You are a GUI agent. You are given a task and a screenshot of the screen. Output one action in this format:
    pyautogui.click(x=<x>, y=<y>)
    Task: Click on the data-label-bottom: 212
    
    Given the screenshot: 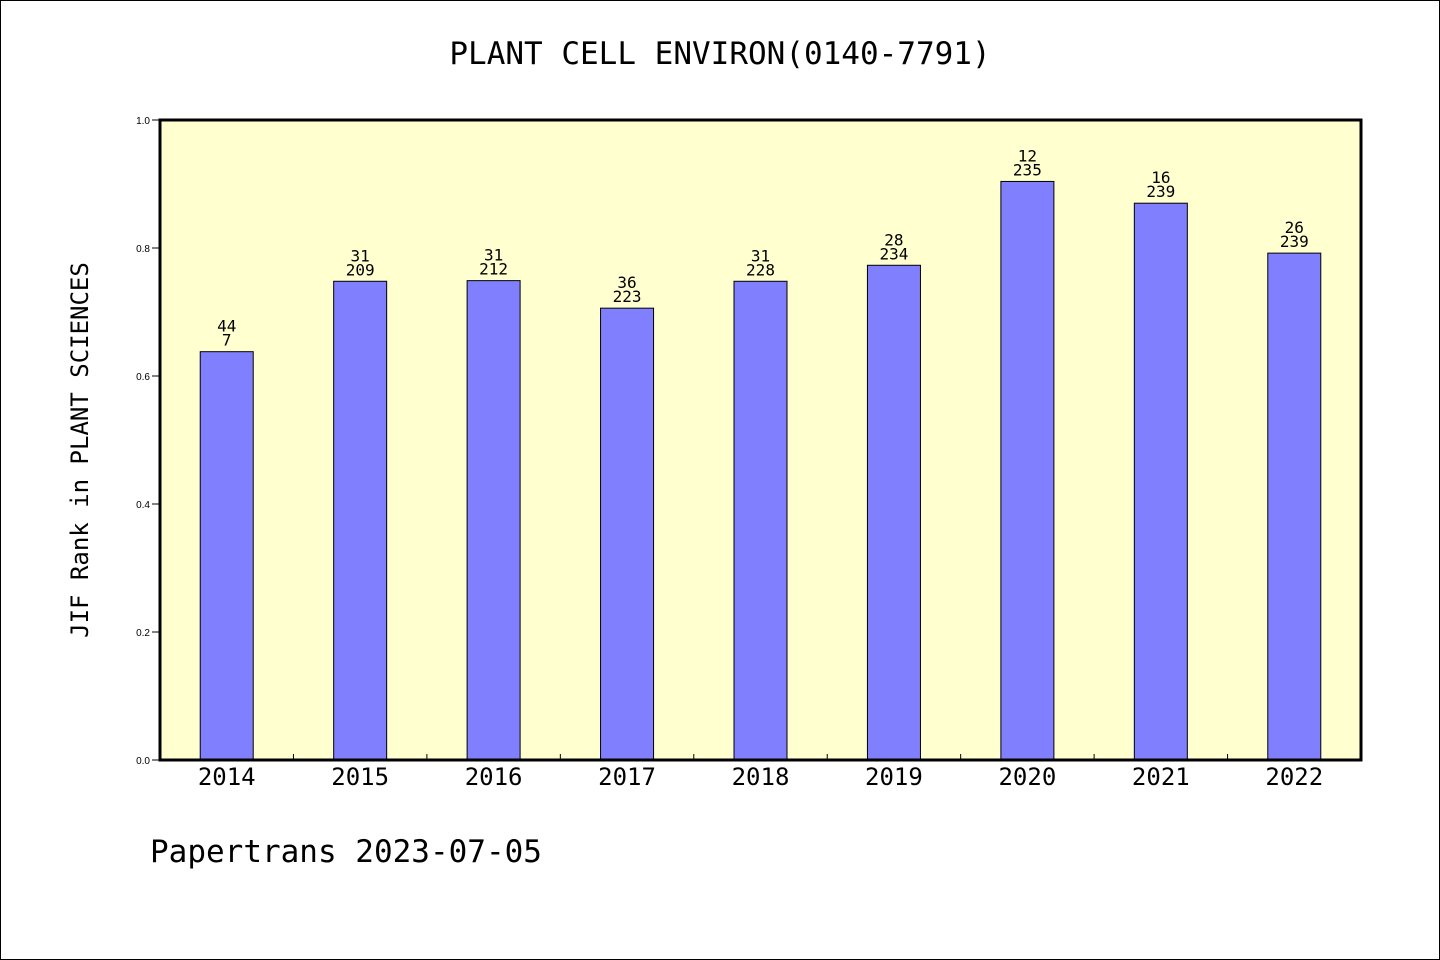 What is the action you would take?
    pyautogui.click(x=493, y=269)
    